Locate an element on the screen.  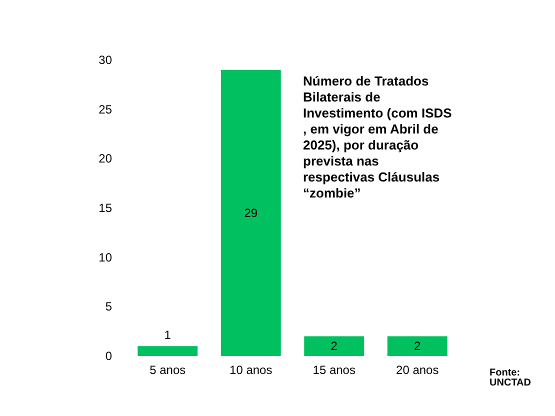
x-tick-label: 20 anos is located at coordinates (417, 370).